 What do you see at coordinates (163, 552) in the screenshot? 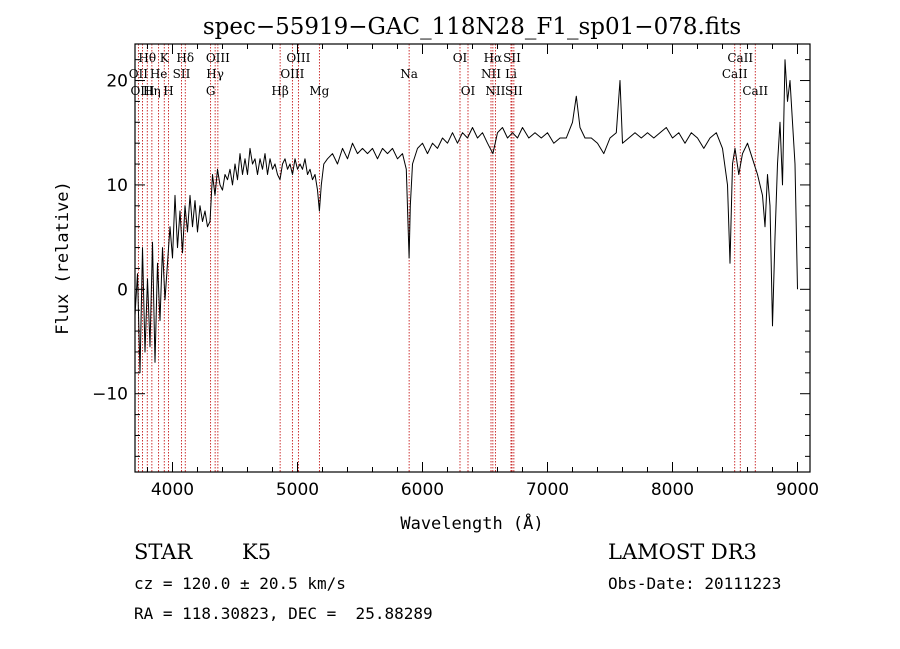
I see `object-class: STAR` at bounding box center [163, 552].